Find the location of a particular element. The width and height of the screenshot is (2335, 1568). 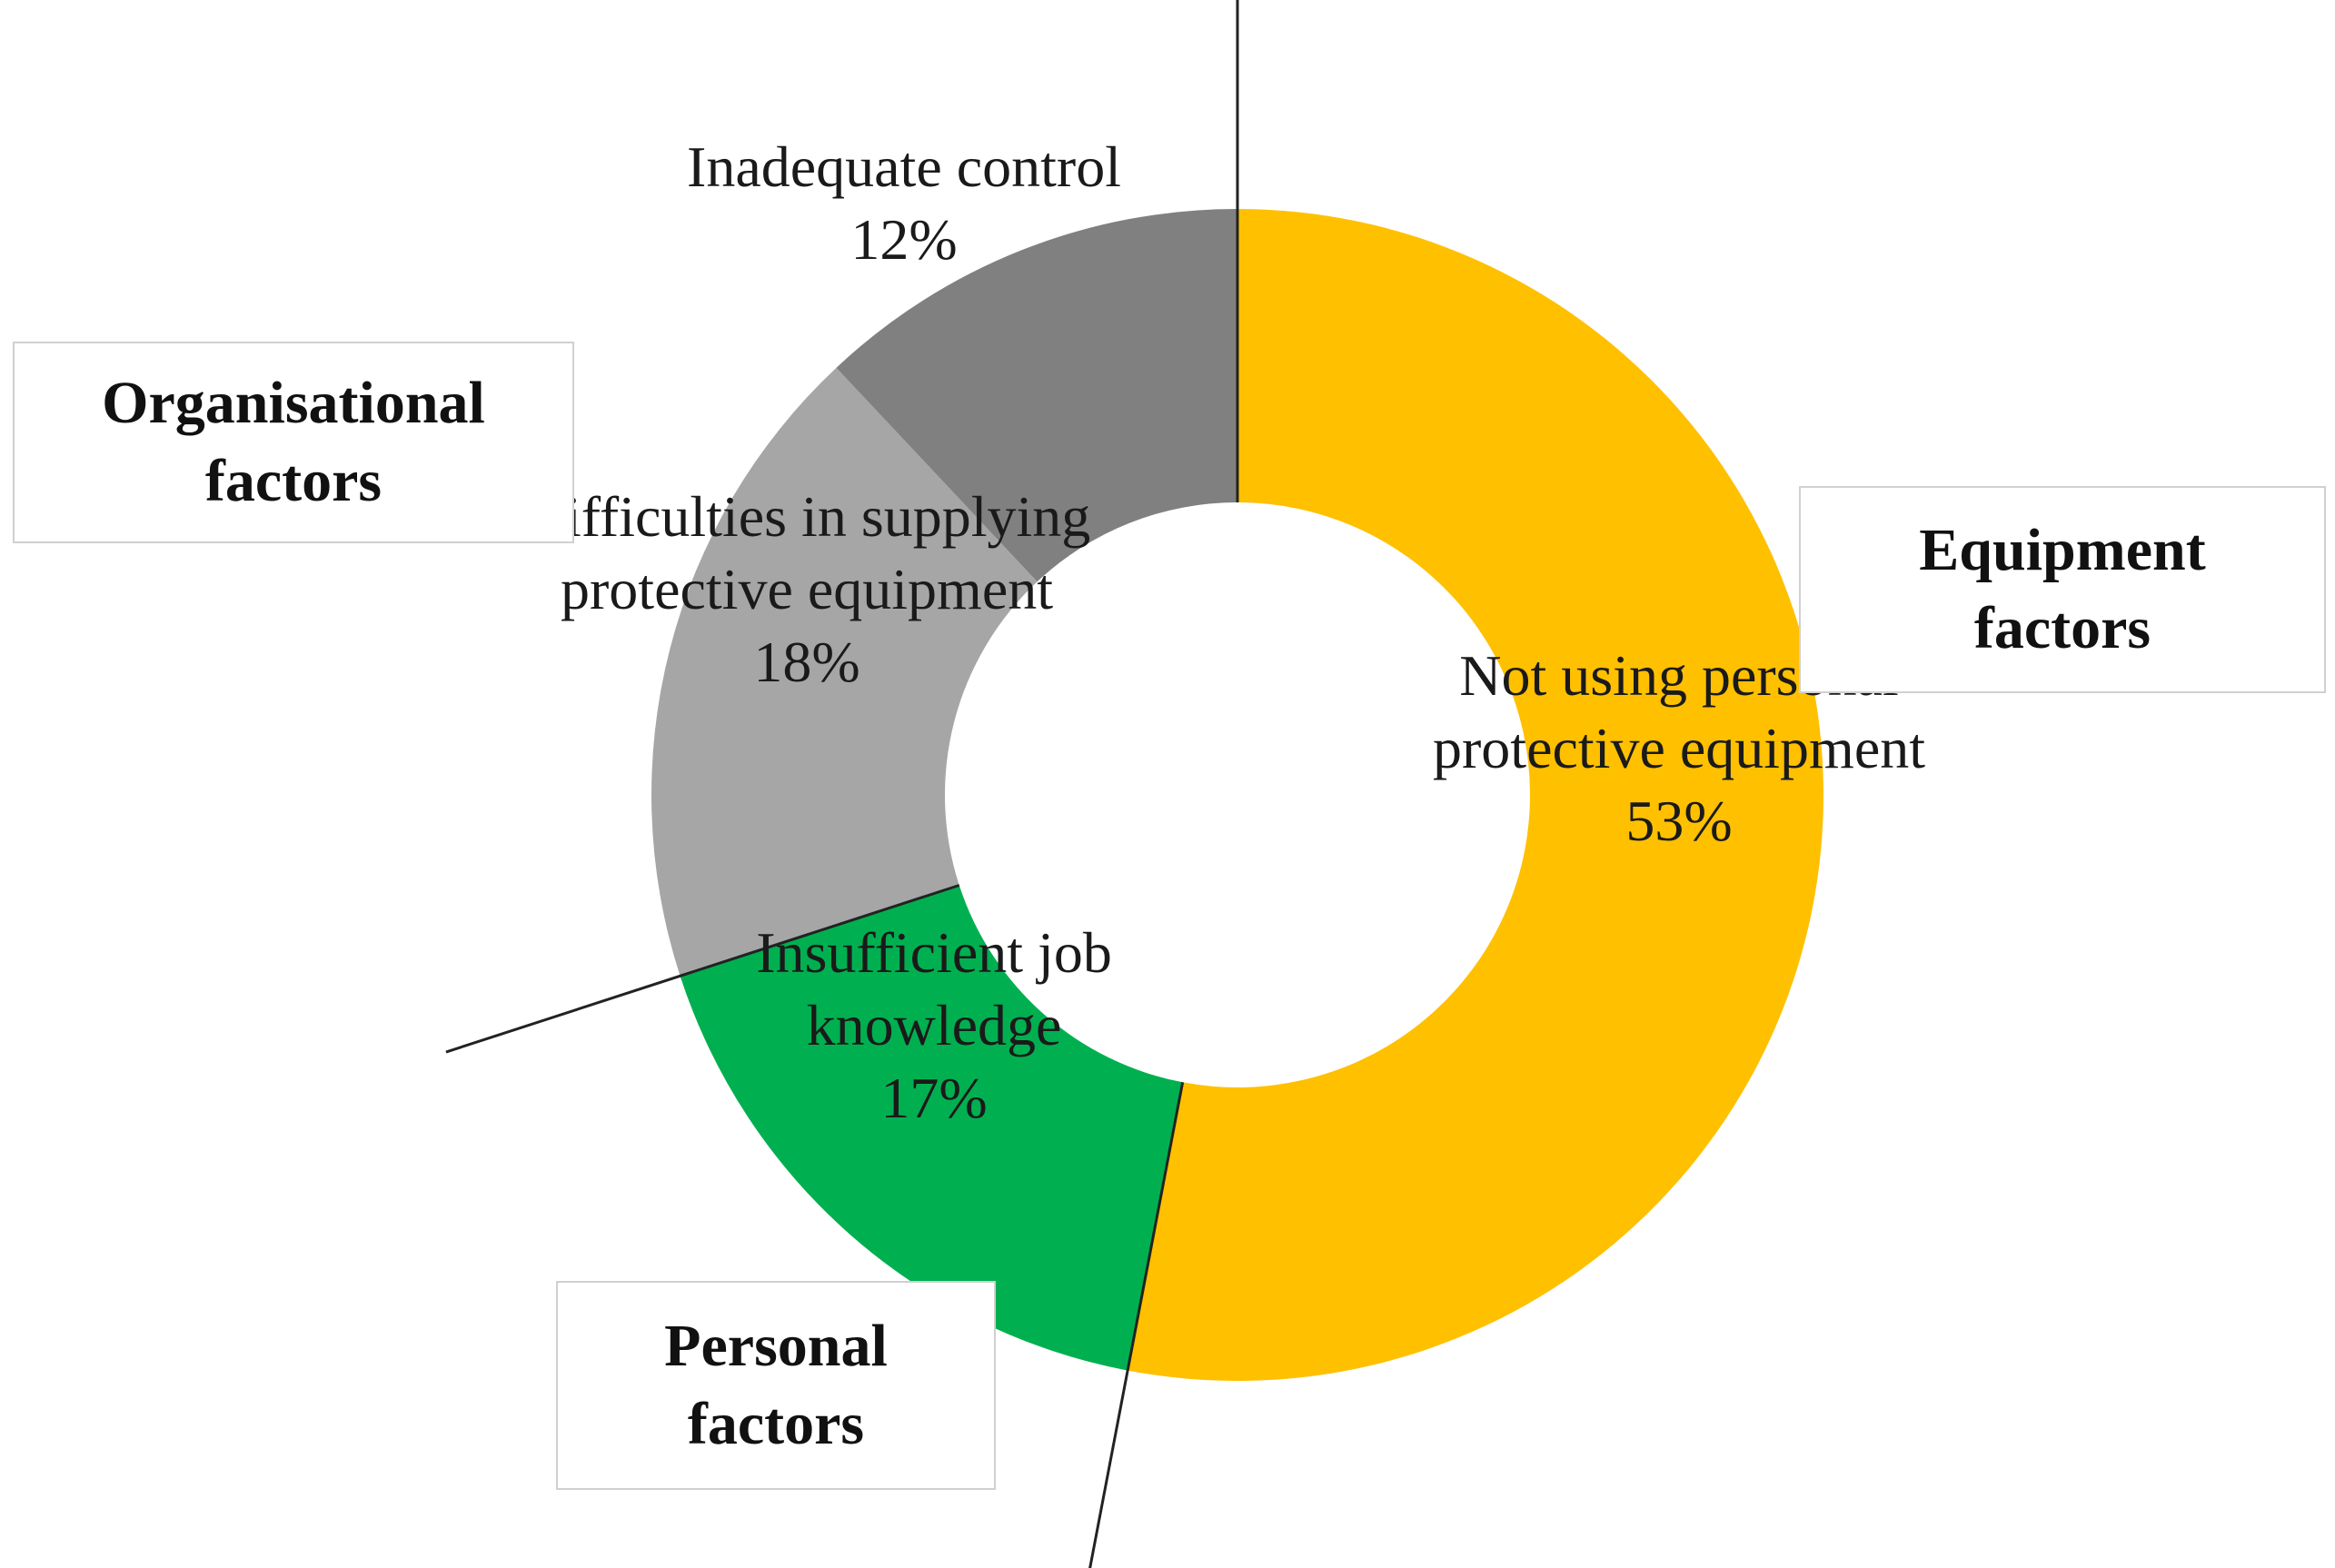

group-label-organisational-line-1: Organisational is located at coordinates (293, 403).